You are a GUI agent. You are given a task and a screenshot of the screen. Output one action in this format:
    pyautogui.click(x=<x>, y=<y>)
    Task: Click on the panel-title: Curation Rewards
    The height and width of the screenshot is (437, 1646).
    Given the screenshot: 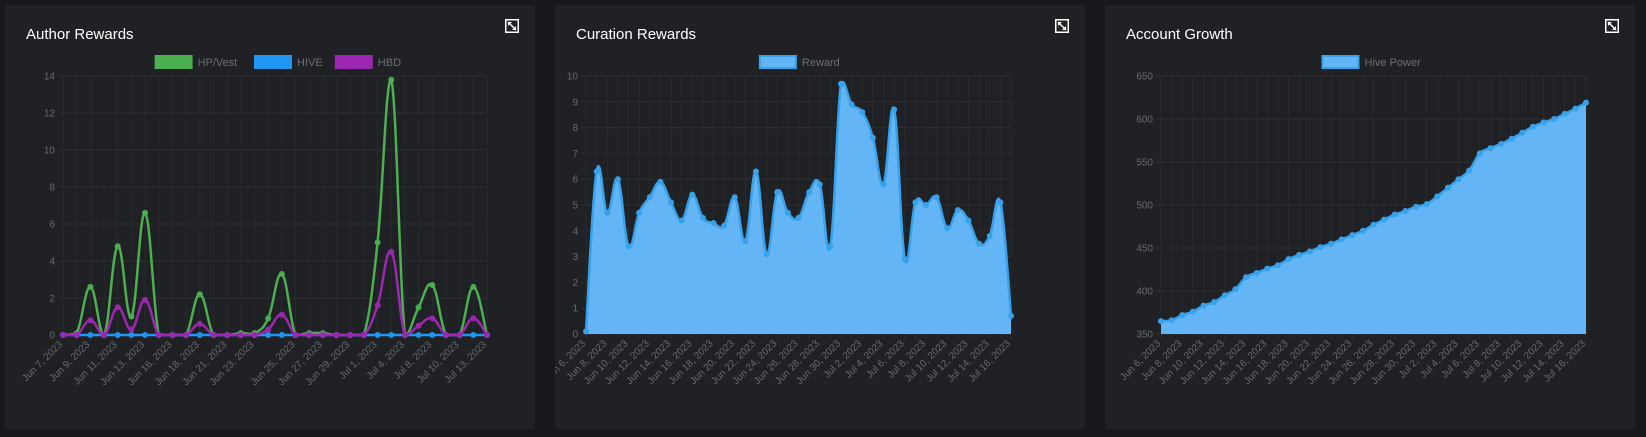 What is the action you would take?
    pyautogui.click(x=636, y=34)
    